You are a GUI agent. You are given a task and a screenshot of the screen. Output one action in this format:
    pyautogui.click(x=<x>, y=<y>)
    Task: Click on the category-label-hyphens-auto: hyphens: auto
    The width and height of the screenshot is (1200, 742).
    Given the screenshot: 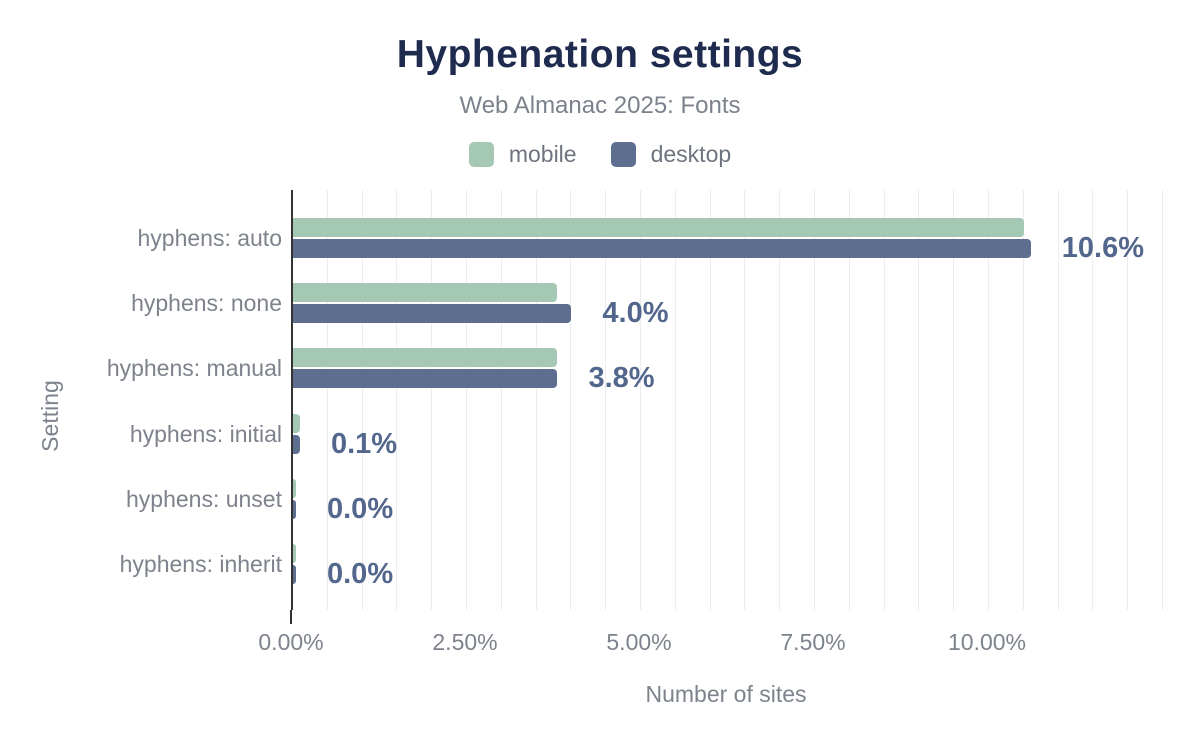 What is the action you would take?
    pyautogui.click(x=209, y=238)
    